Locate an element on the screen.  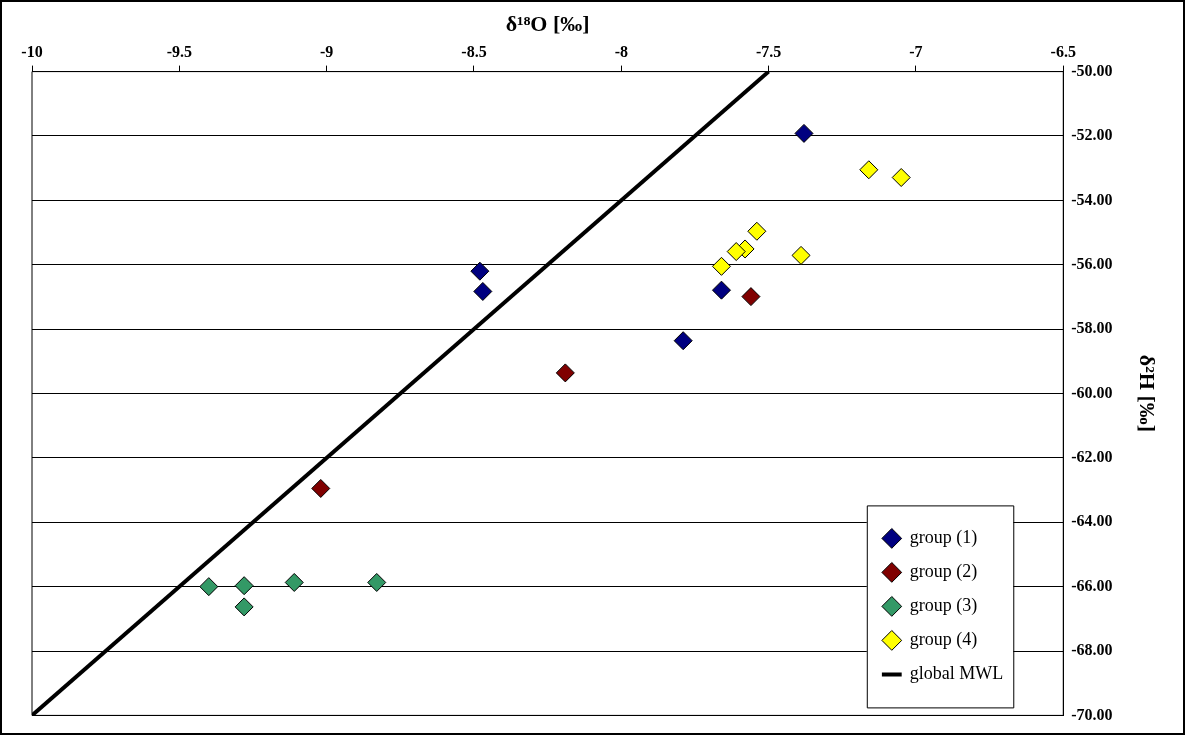
x-tick-label: -9 is located at coordinates (326, 52).